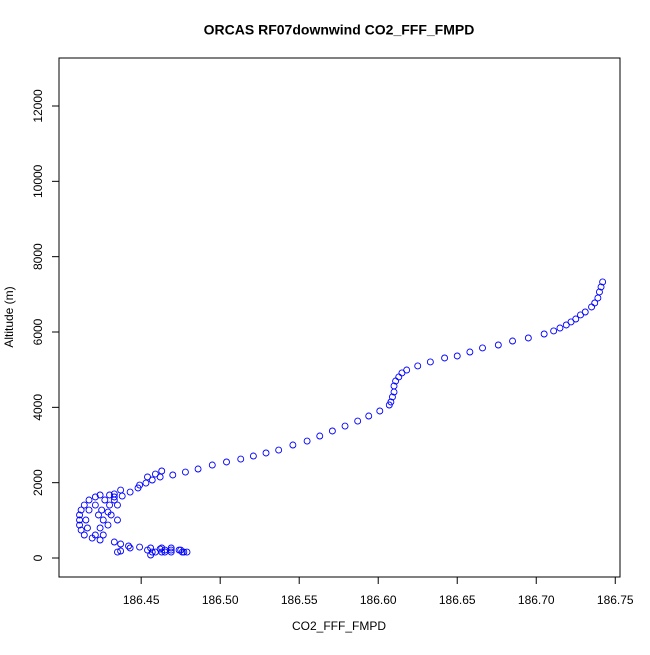  What do you see at coordinates (38, 557) in the screenshot?
I see `y-tick-label: 0` at bounding box center [38, 557].